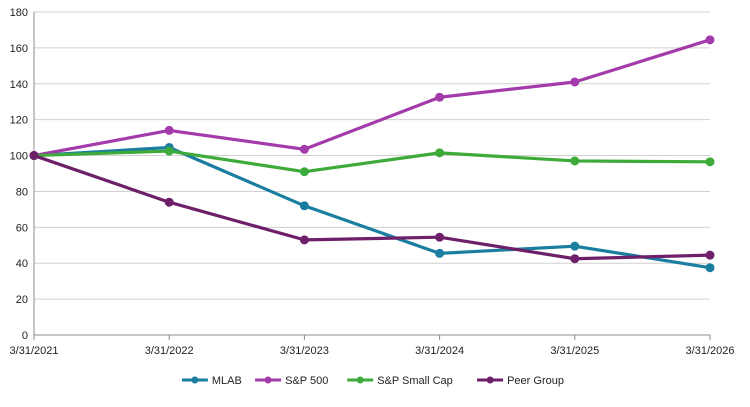 The image size is (750, 407). What do you see at coordinates (19, 13) in the screenshot?
I see `y-tick-label: 180` at bounding box center [19, 13].